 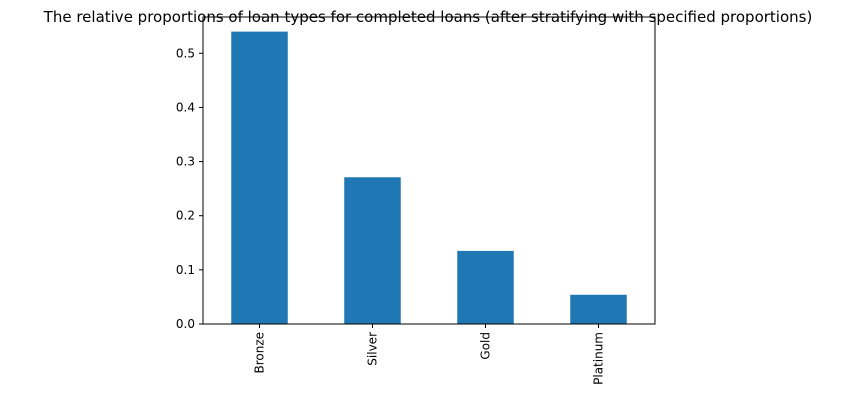 I want to click on bar-silver, so click(x=372, y=250).